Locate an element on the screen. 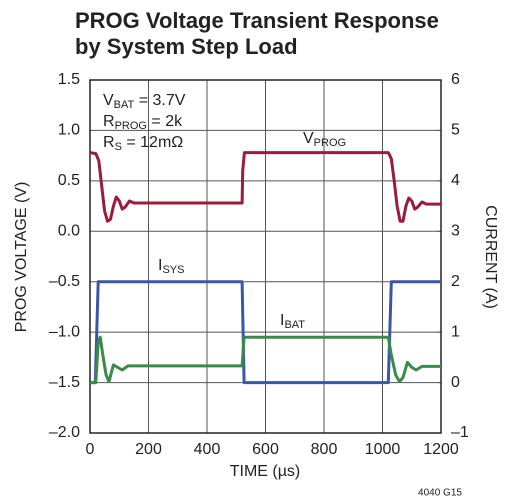 This screenshot has width=506, height=500. chart-title: by System Step Load is located at coordinates (186, 46).